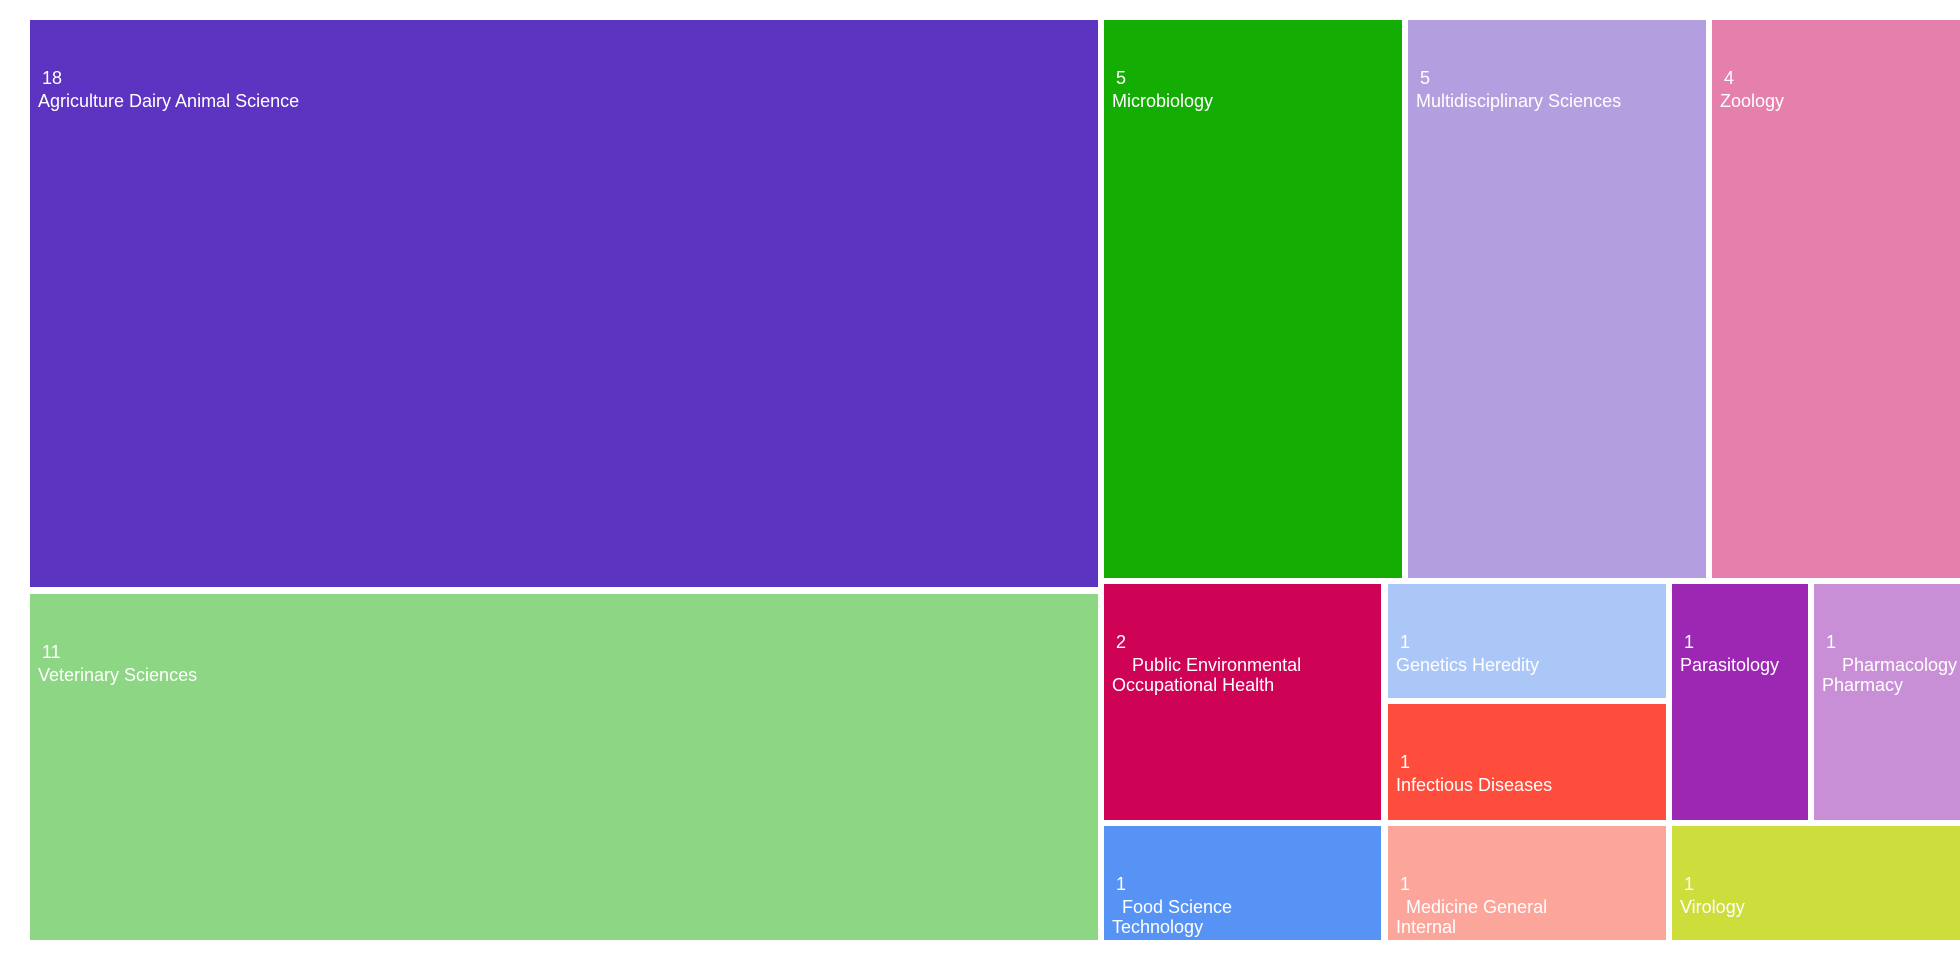 Image resolution: width=1960 pixels, height=960 pixels. What do you see at coordinates (1752, 101) in the screenshot?
I see `tile-label: Zoology` at bounding box center [1752, 101].